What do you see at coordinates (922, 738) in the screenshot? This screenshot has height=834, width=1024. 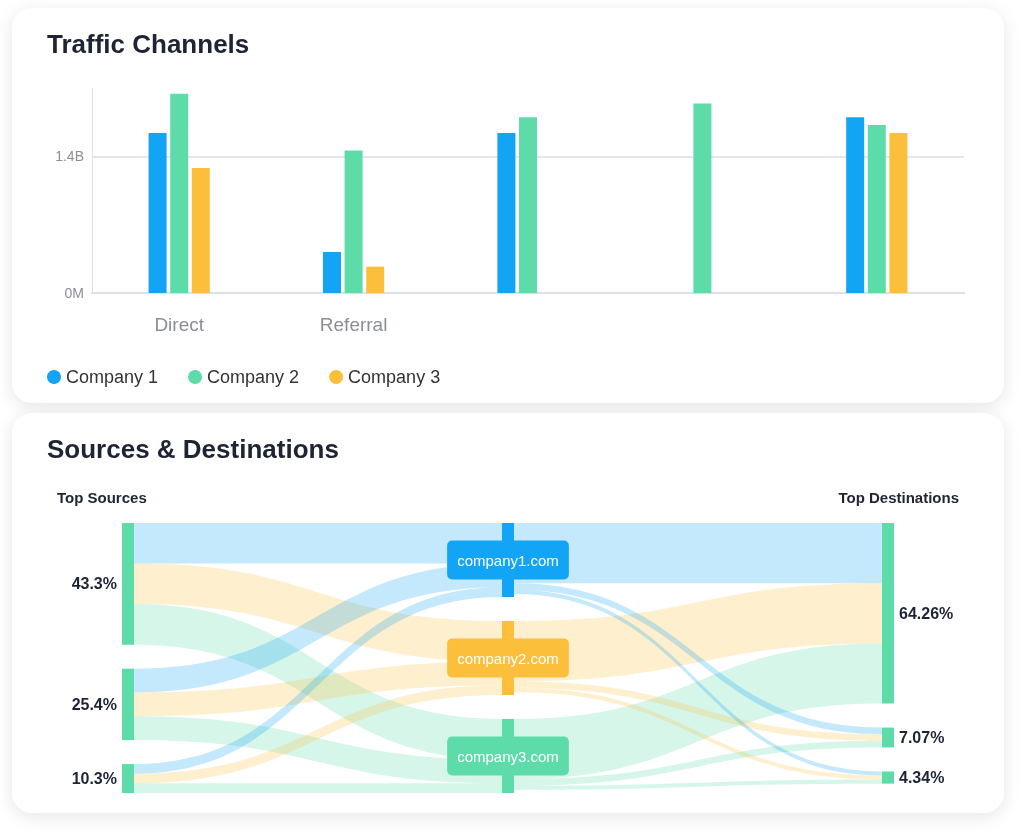 I see `data-label: 7.07%` at bounding box center [922, 738].